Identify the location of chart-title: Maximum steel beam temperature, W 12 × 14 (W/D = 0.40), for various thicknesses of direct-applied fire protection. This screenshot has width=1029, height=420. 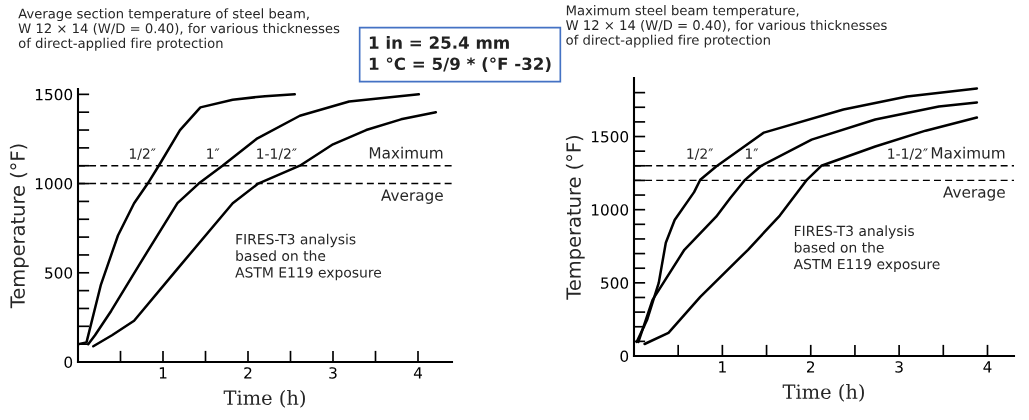
(726, 26).